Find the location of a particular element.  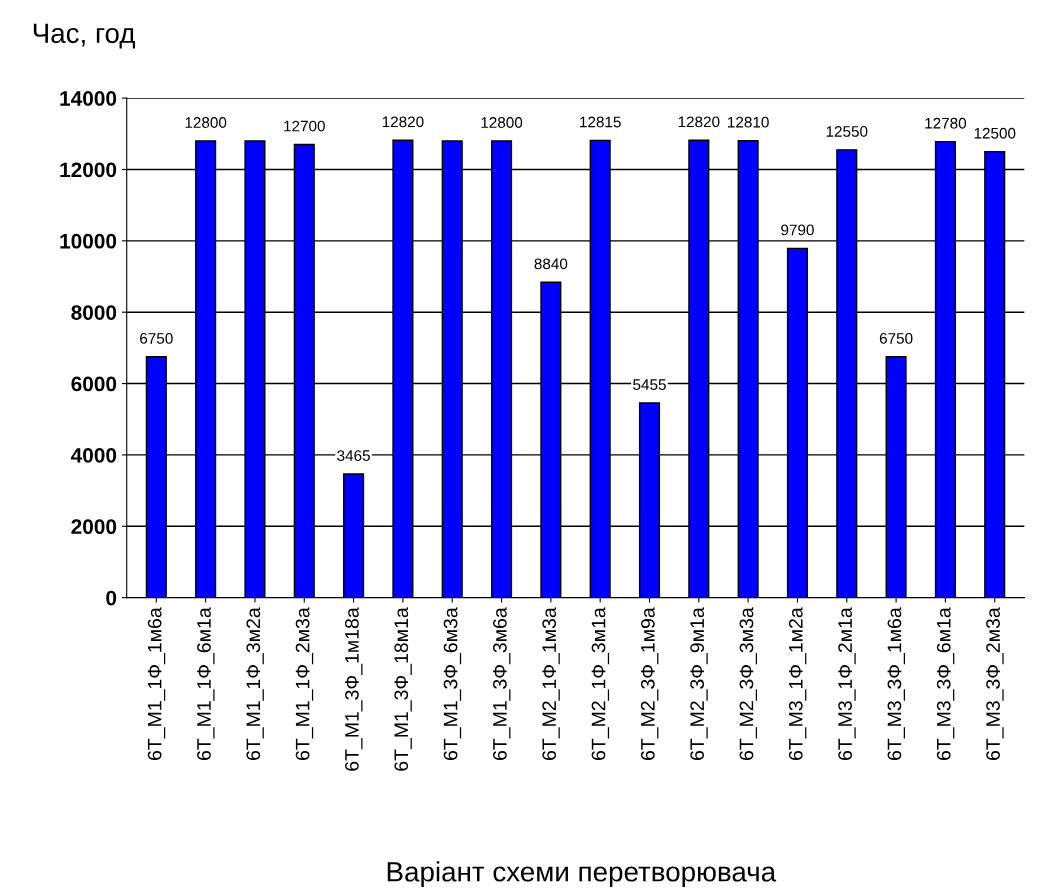

x-tick-label: 6Т_М1_1Ф_6м1а is located at coordinates (206, 683).